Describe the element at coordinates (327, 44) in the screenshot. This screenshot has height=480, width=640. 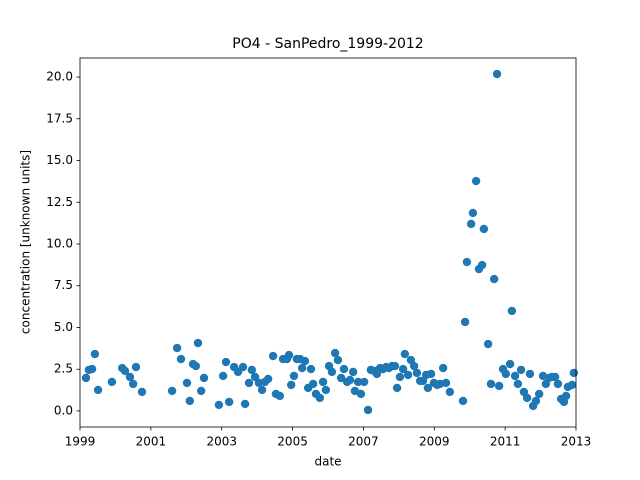
I see `chart-title: PO4 - SanPedro_1999-2012` at that location.